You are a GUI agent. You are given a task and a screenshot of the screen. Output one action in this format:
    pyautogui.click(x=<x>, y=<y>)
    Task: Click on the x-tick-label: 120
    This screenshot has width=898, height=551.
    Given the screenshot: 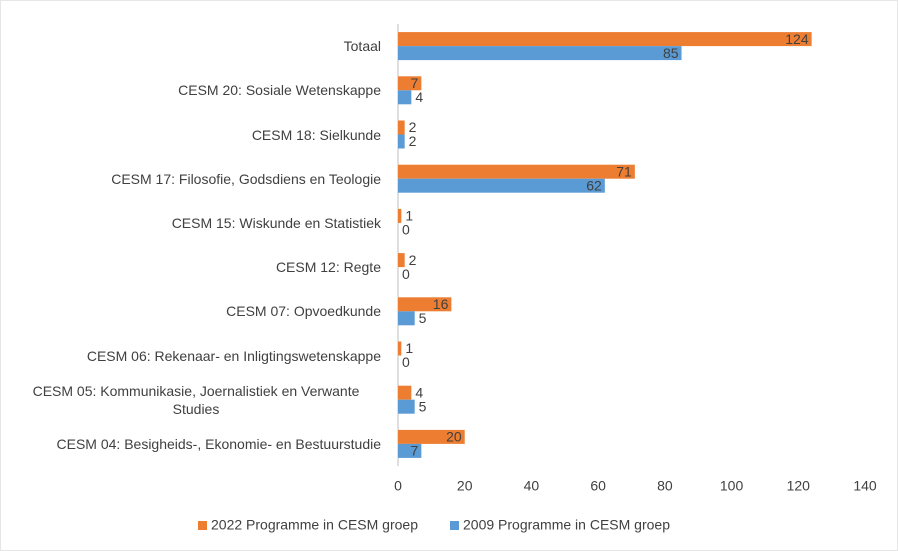 What is the action you would take?
    pyautogui.click(x=799, y=486)
    